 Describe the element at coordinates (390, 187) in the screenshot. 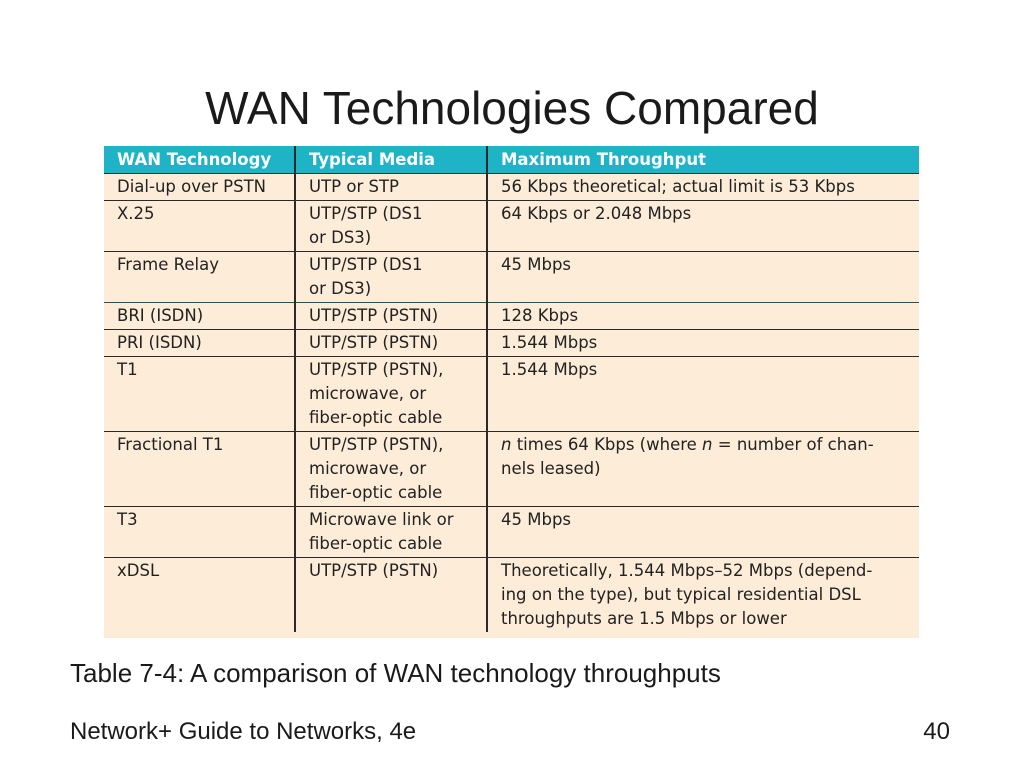

I see `cell-media: UTP or STP` at that location.